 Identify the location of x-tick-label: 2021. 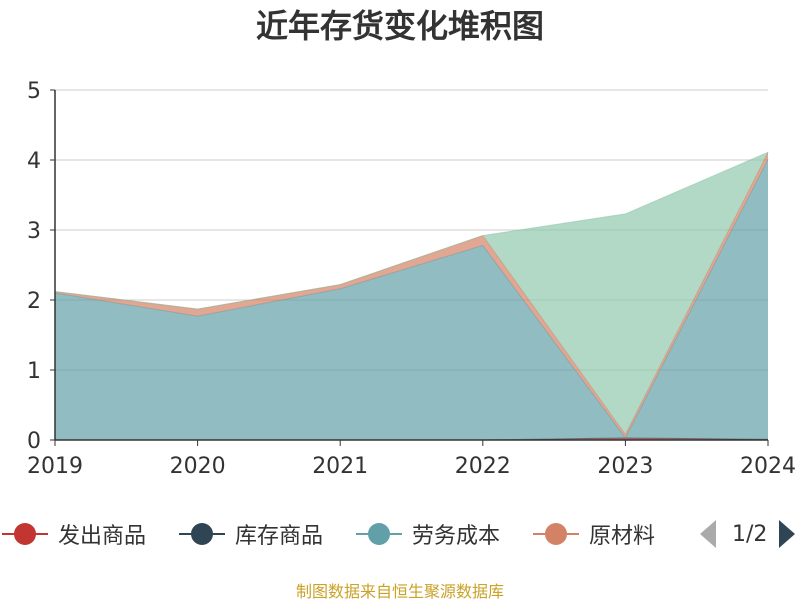
(340, 466).